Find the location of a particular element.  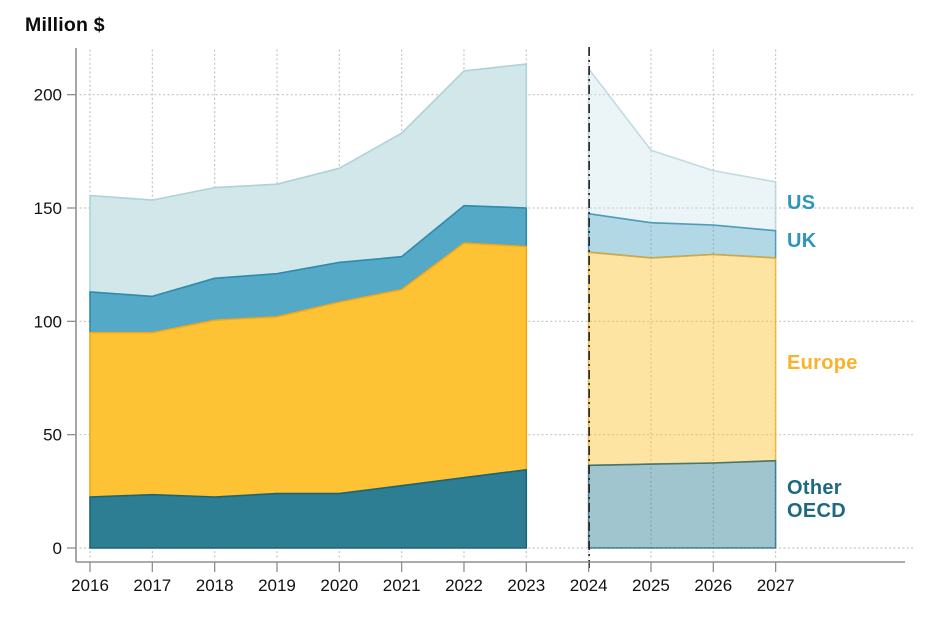

chart-title: Million $ is located at coordinates (65, 25).